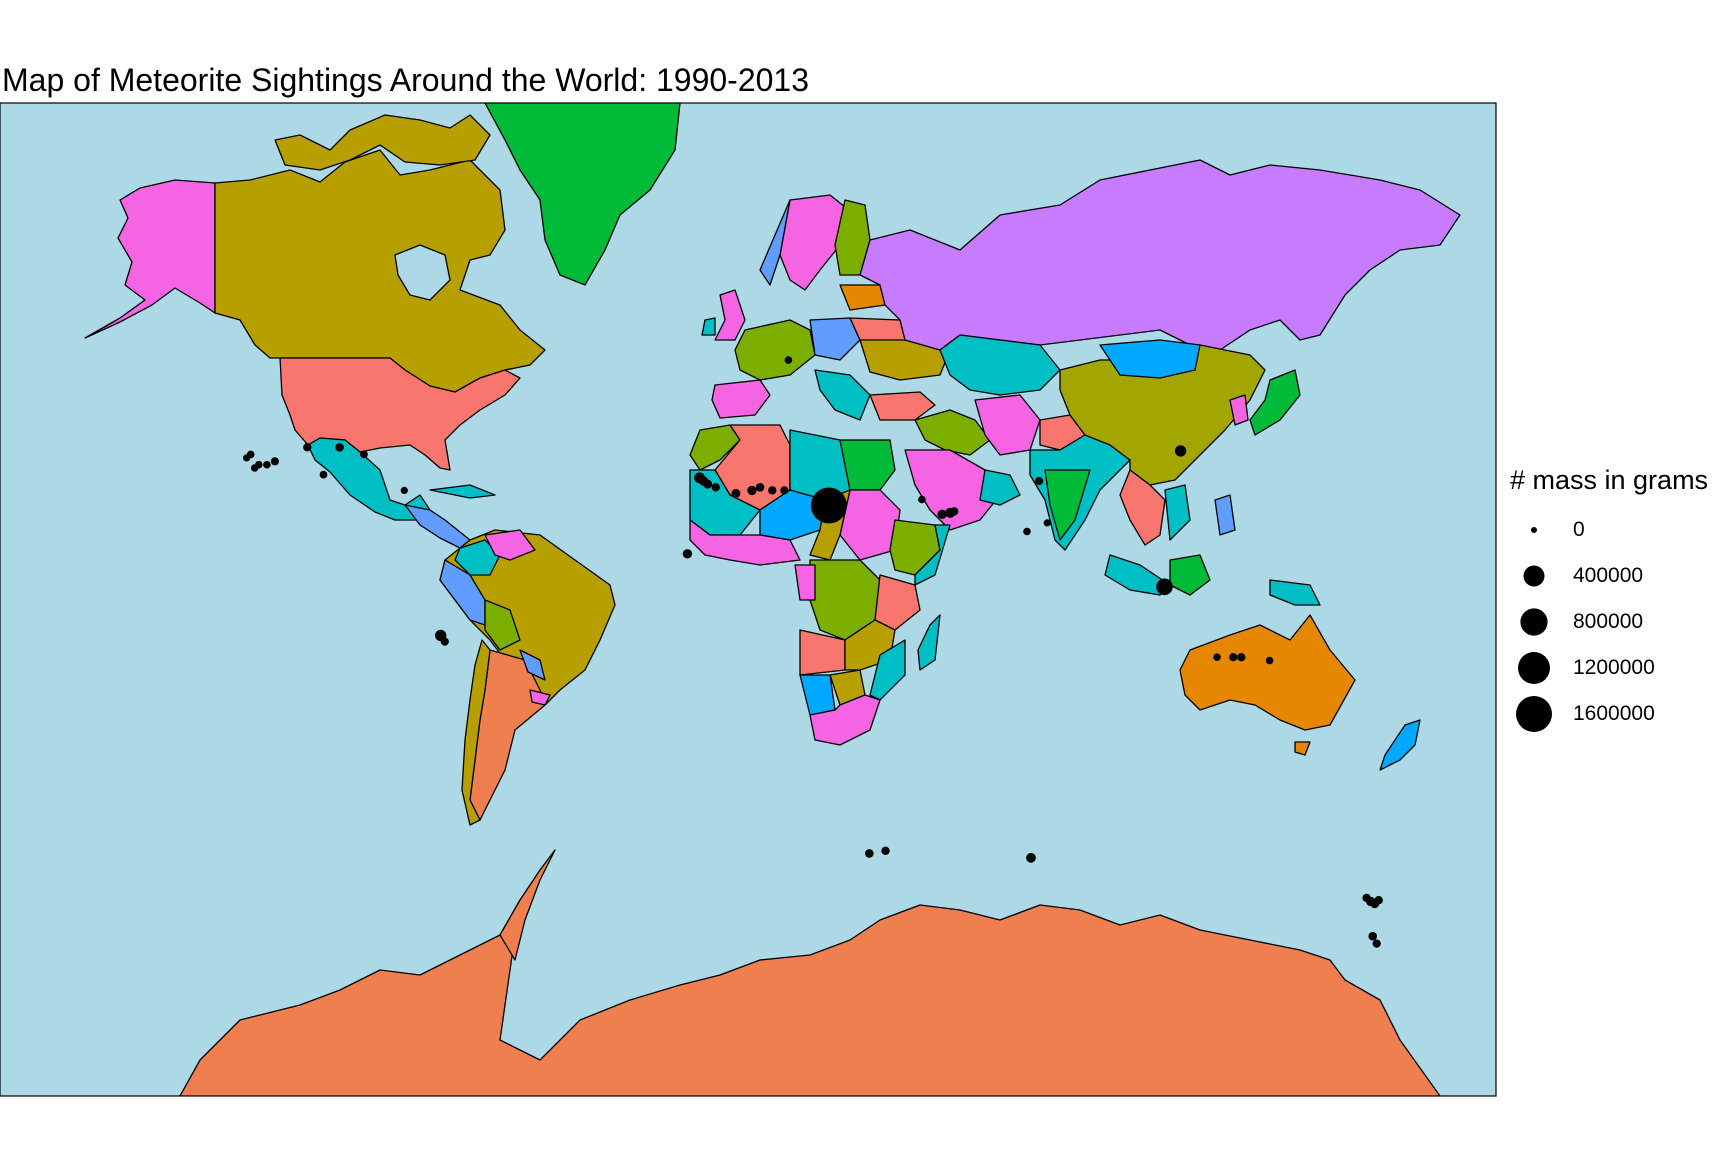 The image size is (1728, 1152). Describe the element at coordinates (1608, 575) in the screenshot. I see `legend-label-1: 400000` at that location.